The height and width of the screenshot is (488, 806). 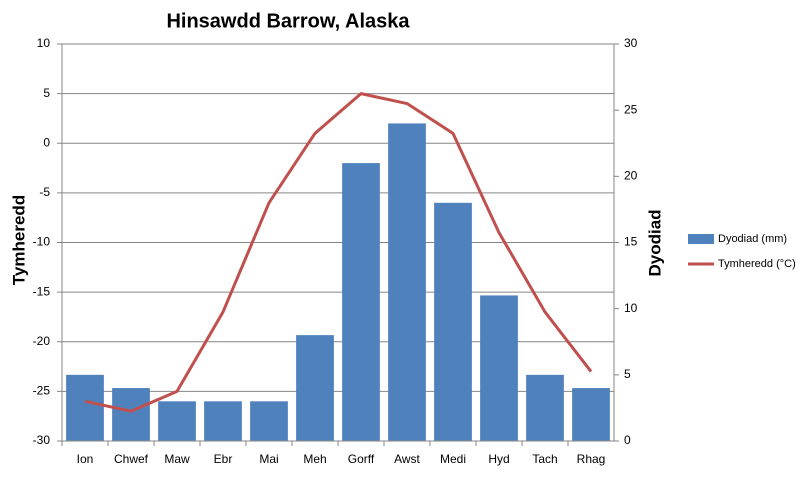 I want to click on legend-label: Tymheredd (°C), so click(x=757, y=264).